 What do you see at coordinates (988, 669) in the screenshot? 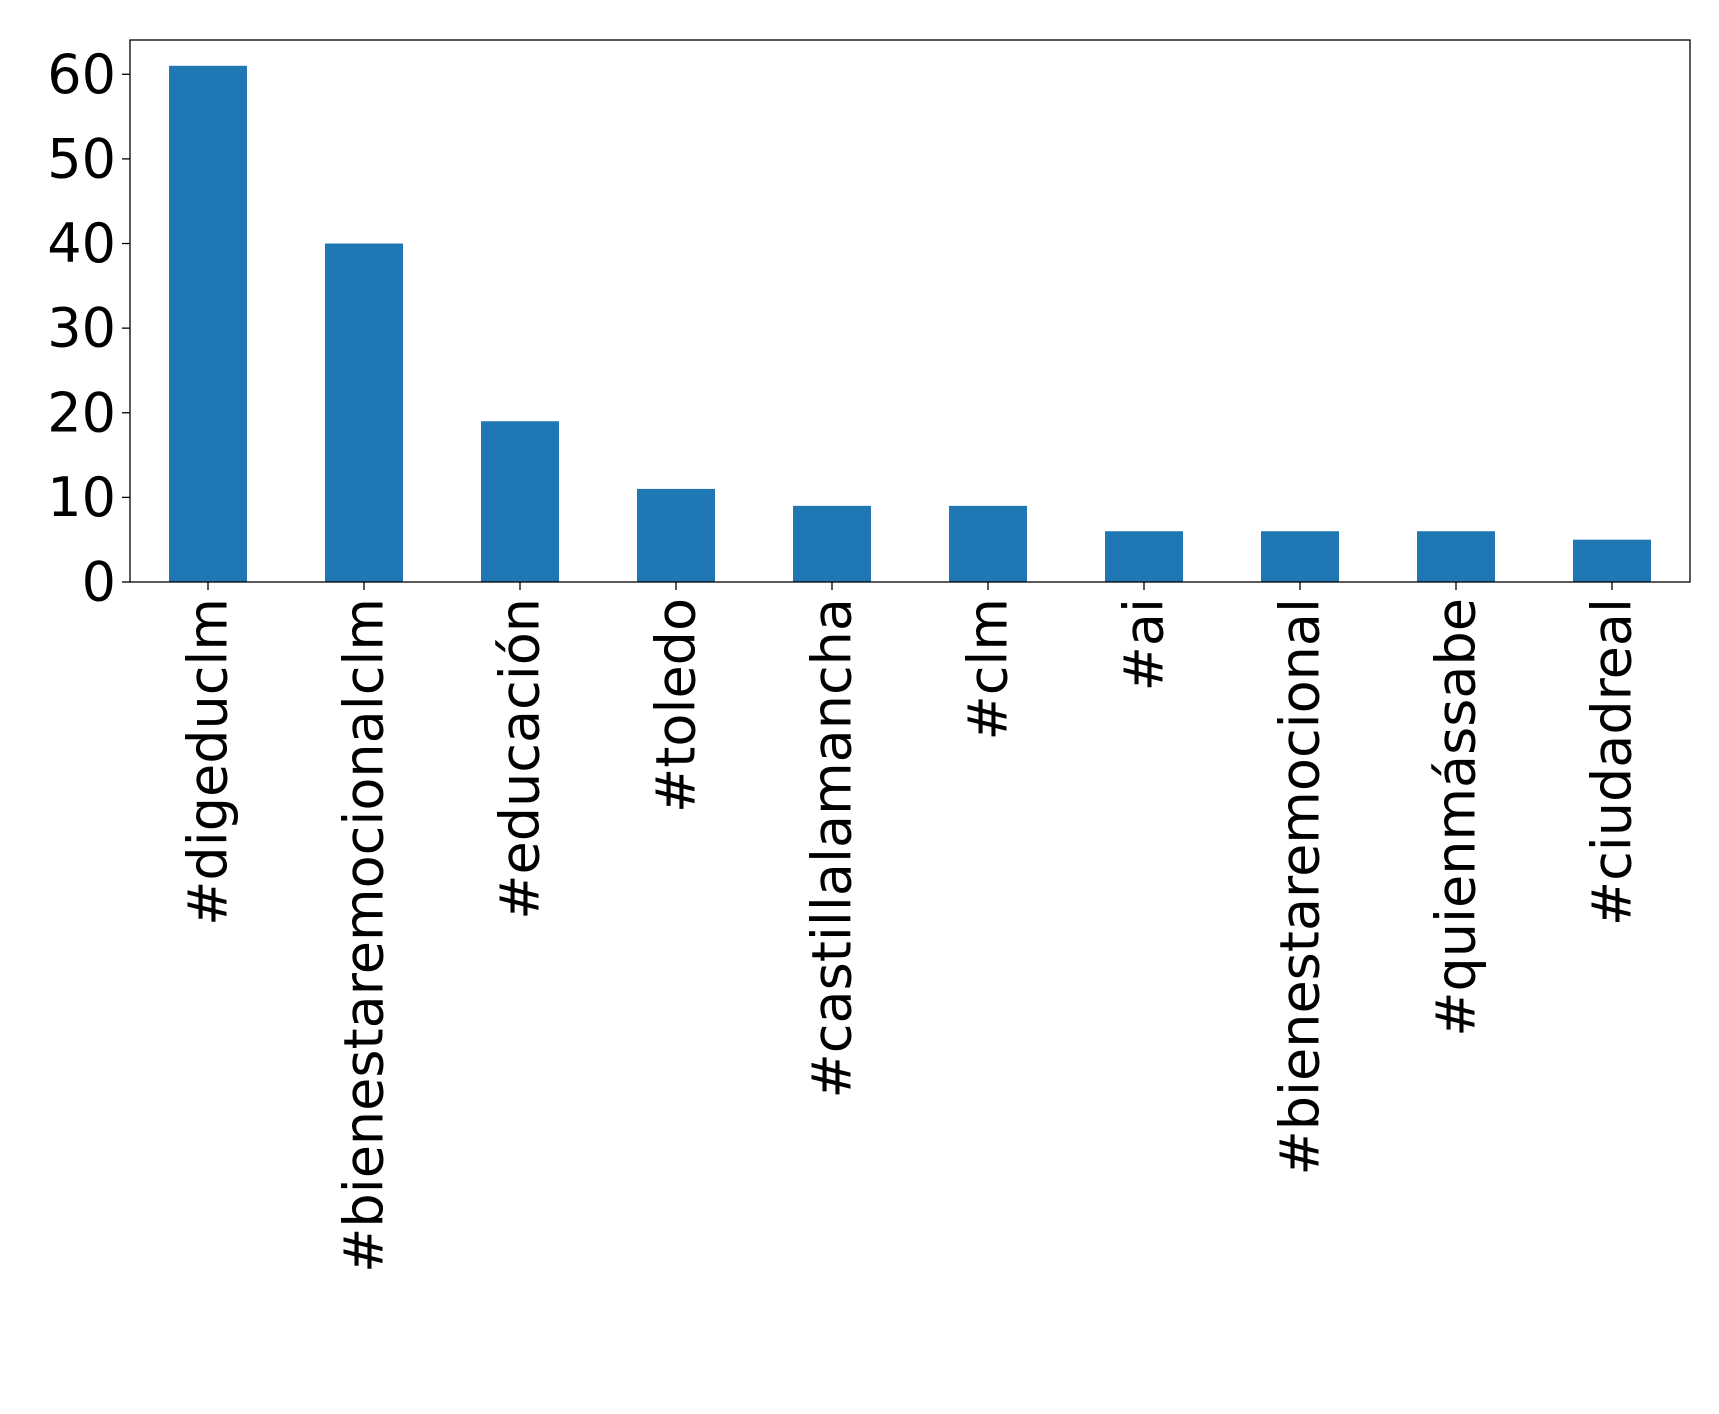
I see `x-tick-label-5: #clm` at bounding box center [988, 669].